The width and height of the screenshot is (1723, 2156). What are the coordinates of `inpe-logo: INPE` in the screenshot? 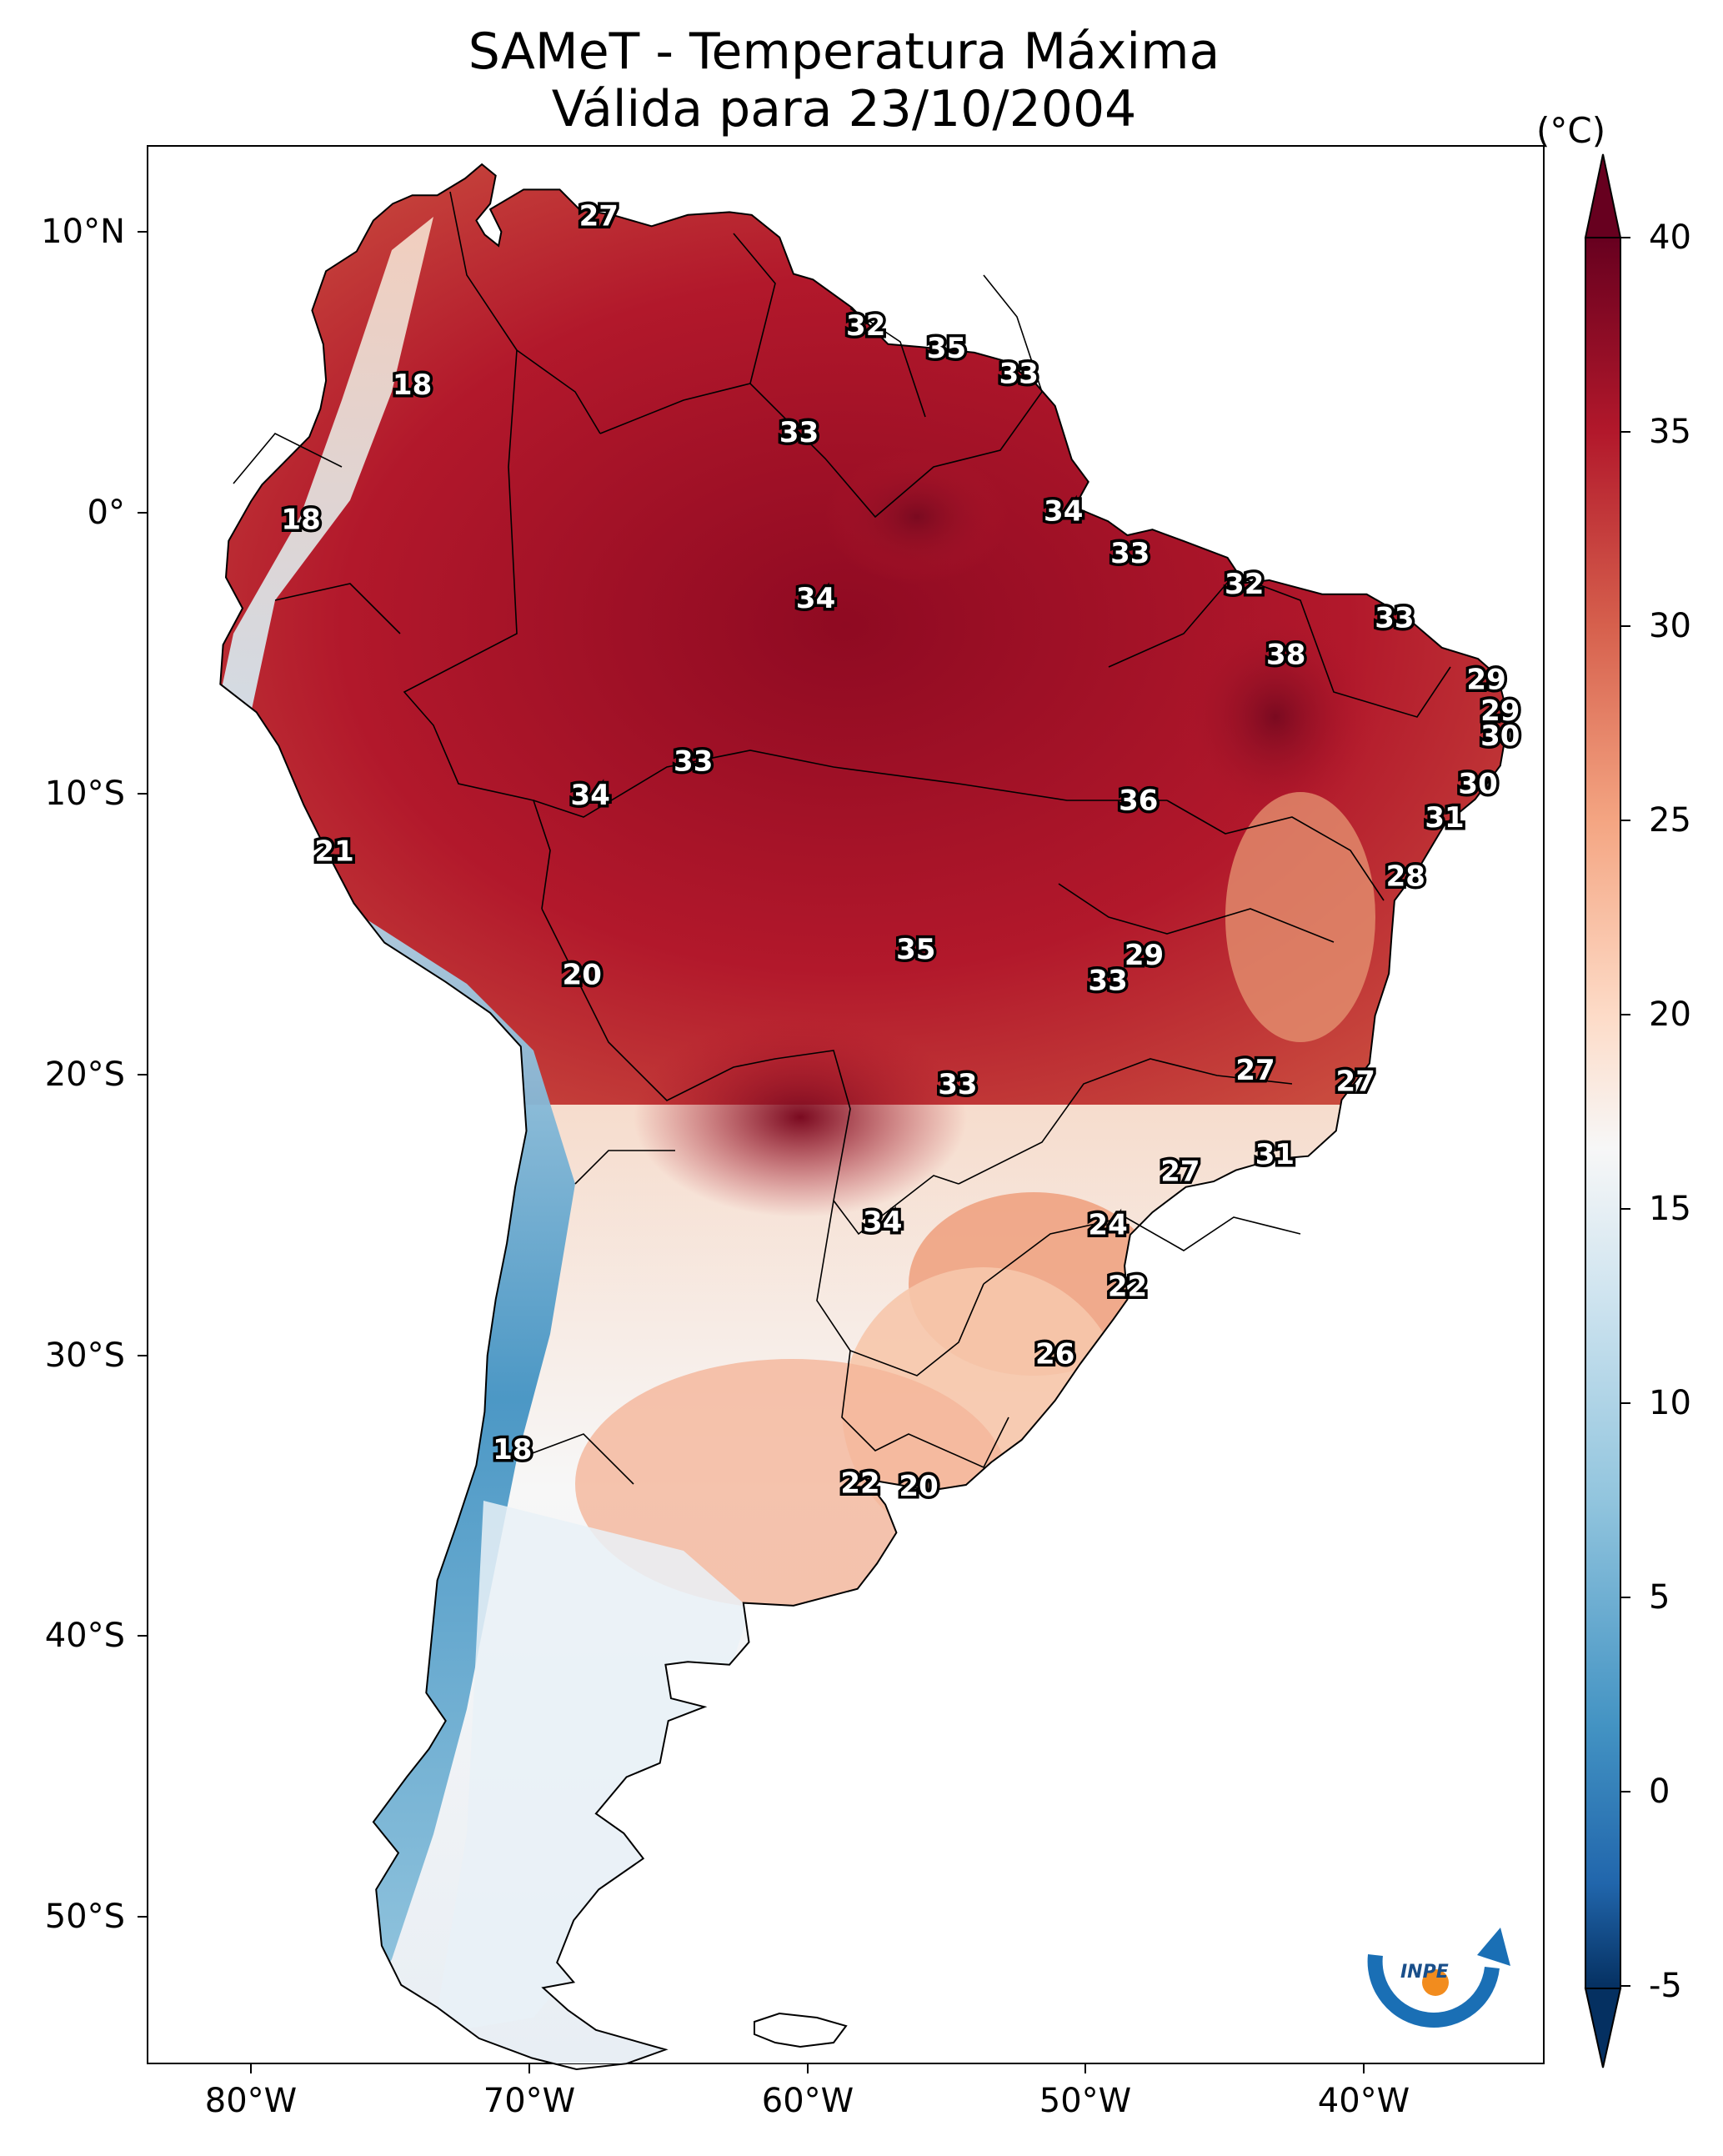 It's located at (1438, 1978).